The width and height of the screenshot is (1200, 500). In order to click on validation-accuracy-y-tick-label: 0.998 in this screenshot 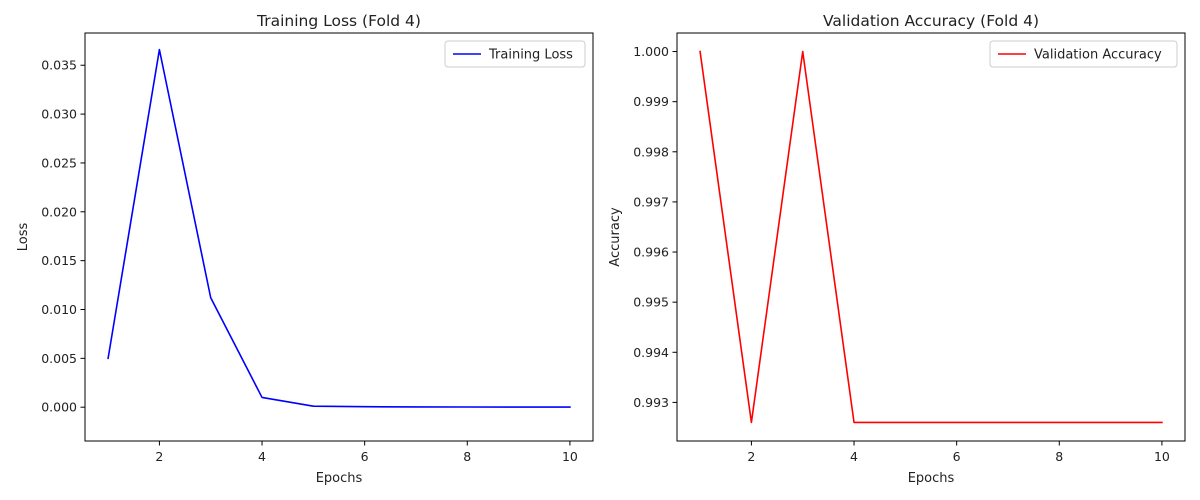, I will do `click(651, 151)`.